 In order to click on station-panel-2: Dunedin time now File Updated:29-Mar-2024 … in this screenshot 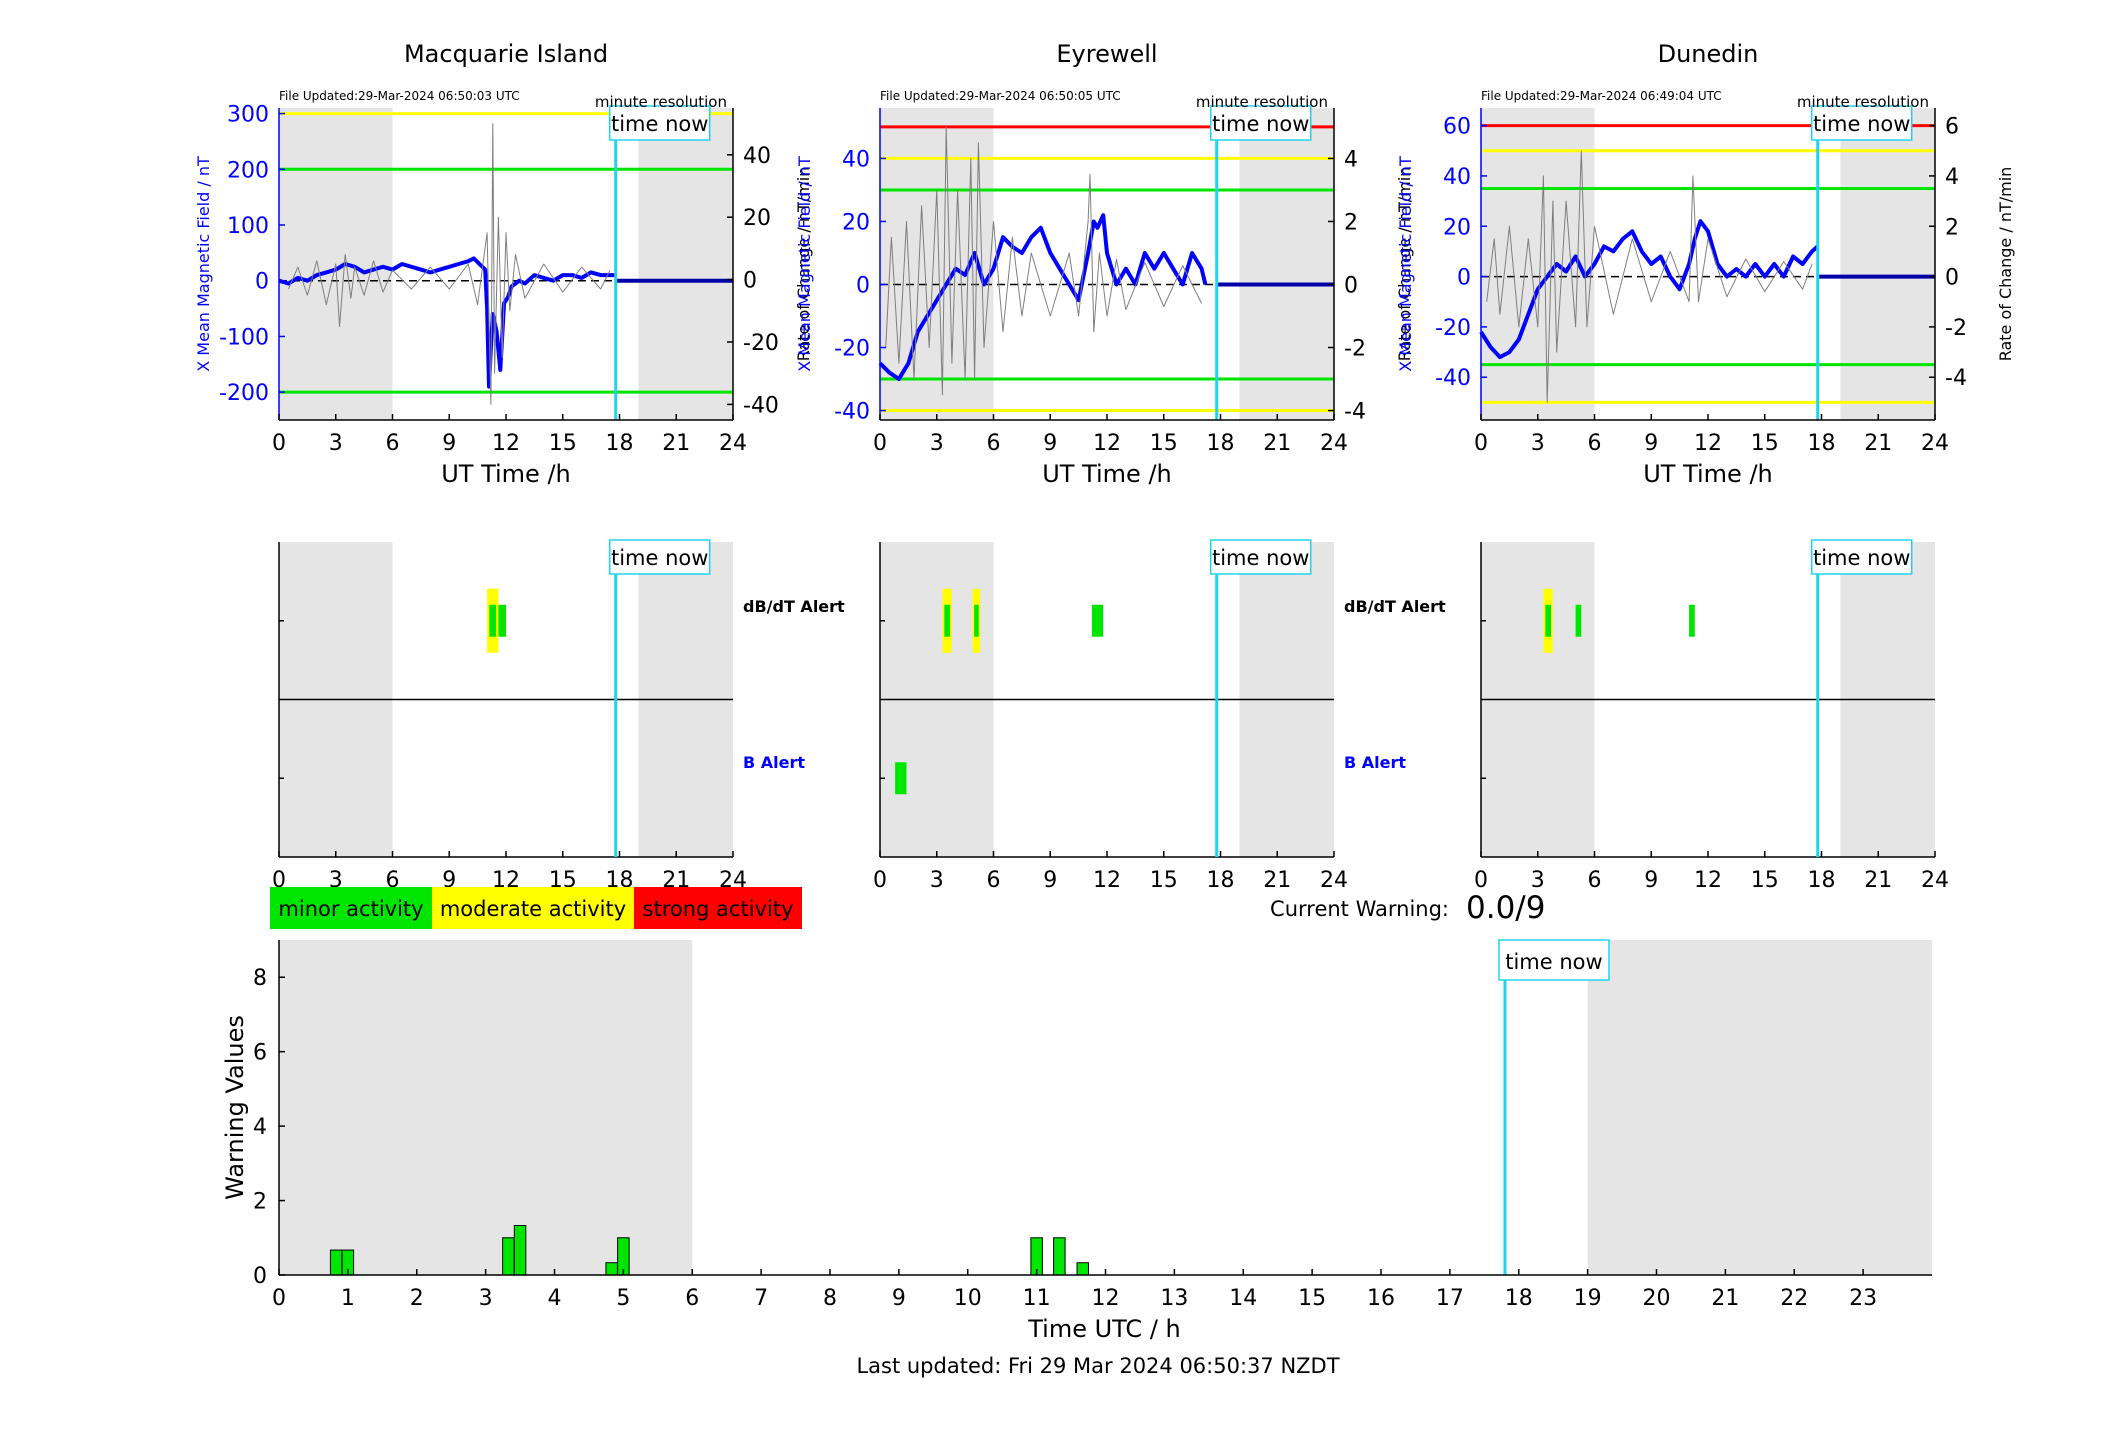, I will do `click(1705, 264)`.